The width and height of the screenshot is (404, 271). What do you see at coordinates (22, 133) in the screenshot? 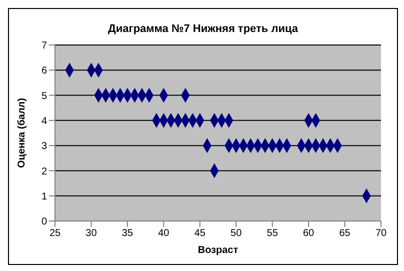
I see `y-axis-title: Оценка (балл)` at bounding box center [22, 133].